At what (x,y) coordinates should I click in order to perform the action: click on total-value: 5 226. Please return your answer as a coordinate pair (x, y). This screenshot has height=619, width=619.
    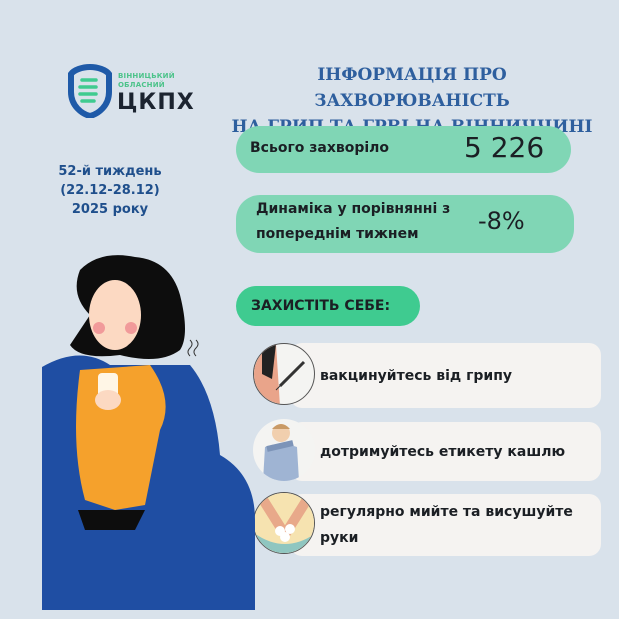
    Looking at the image, I should click on (504, 147).